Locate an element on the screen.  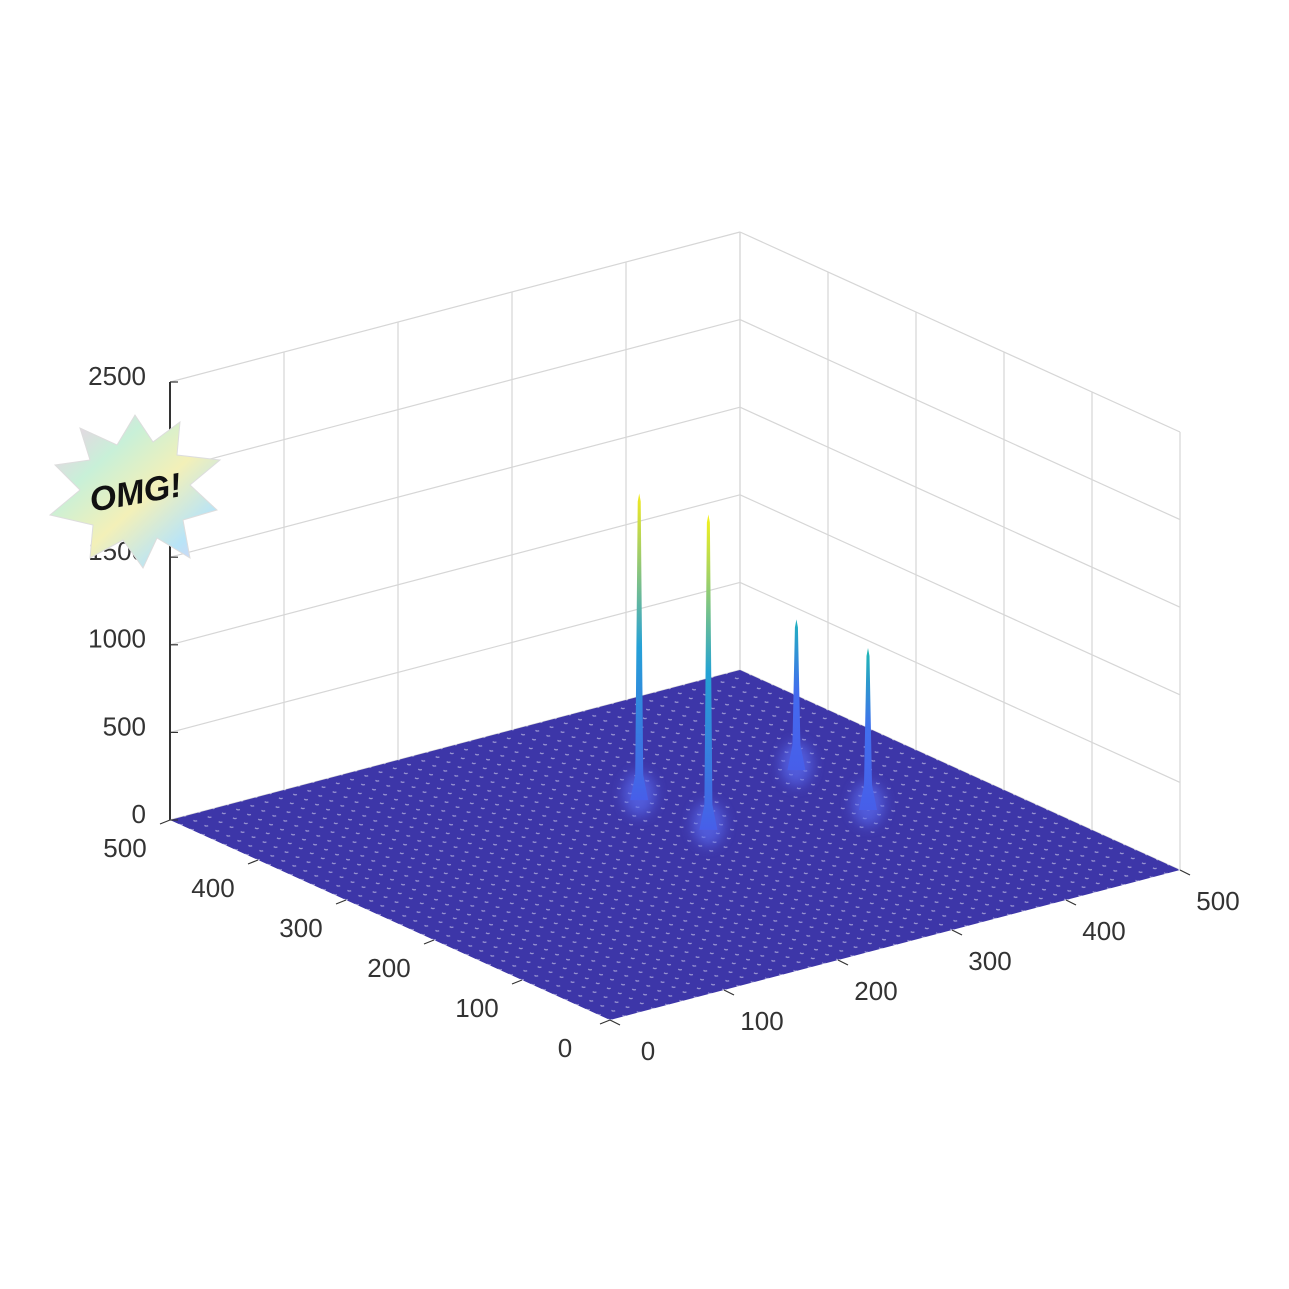
y-tick-label: 500 is located at coordinates (124, 848).